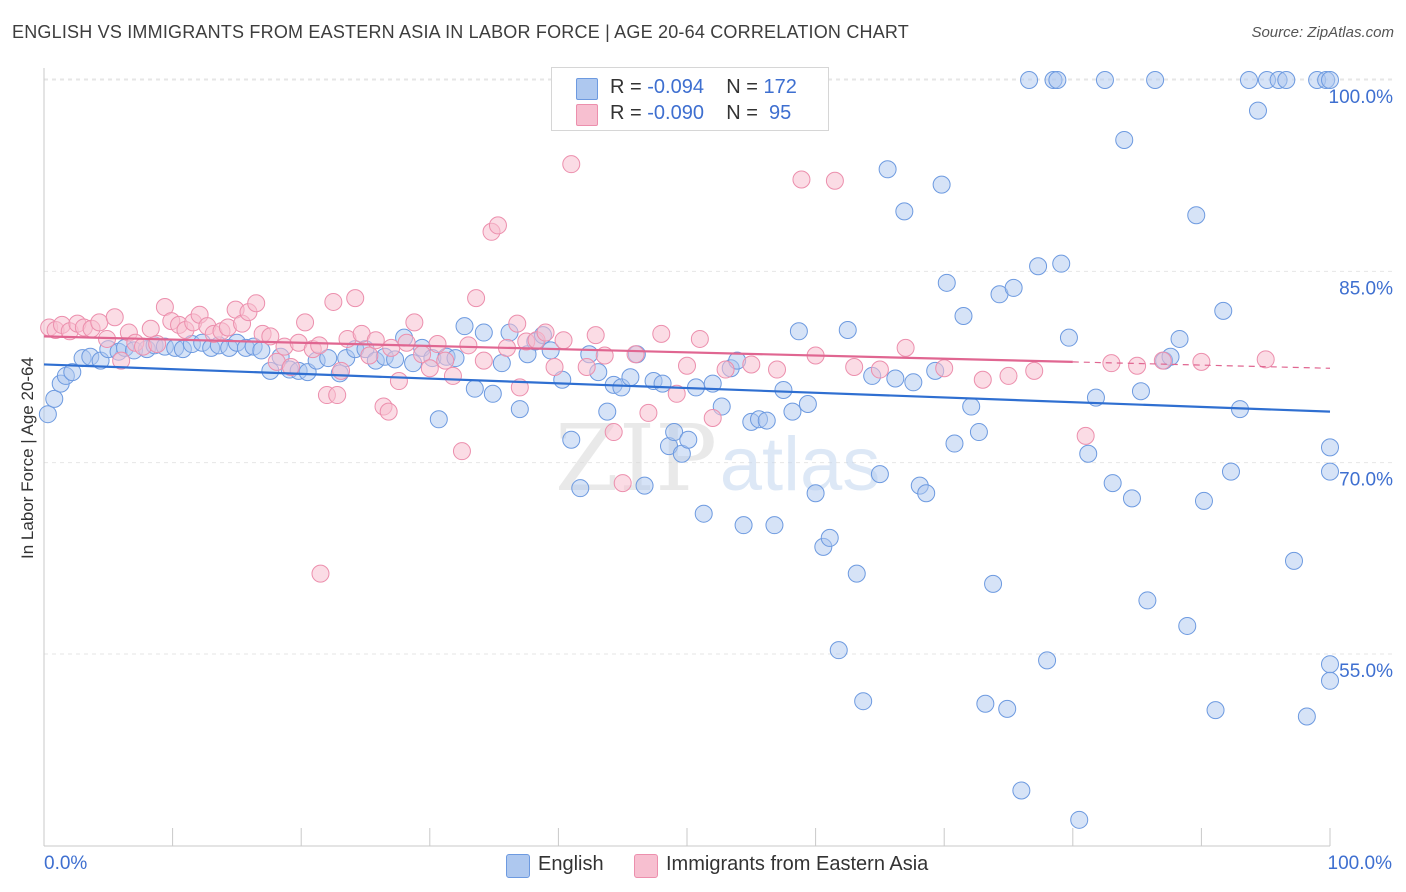 This screenshot has width=1406, height=892. I want to click on legend-text-asia: R = -0.090 N = 95, so click(700, 113).